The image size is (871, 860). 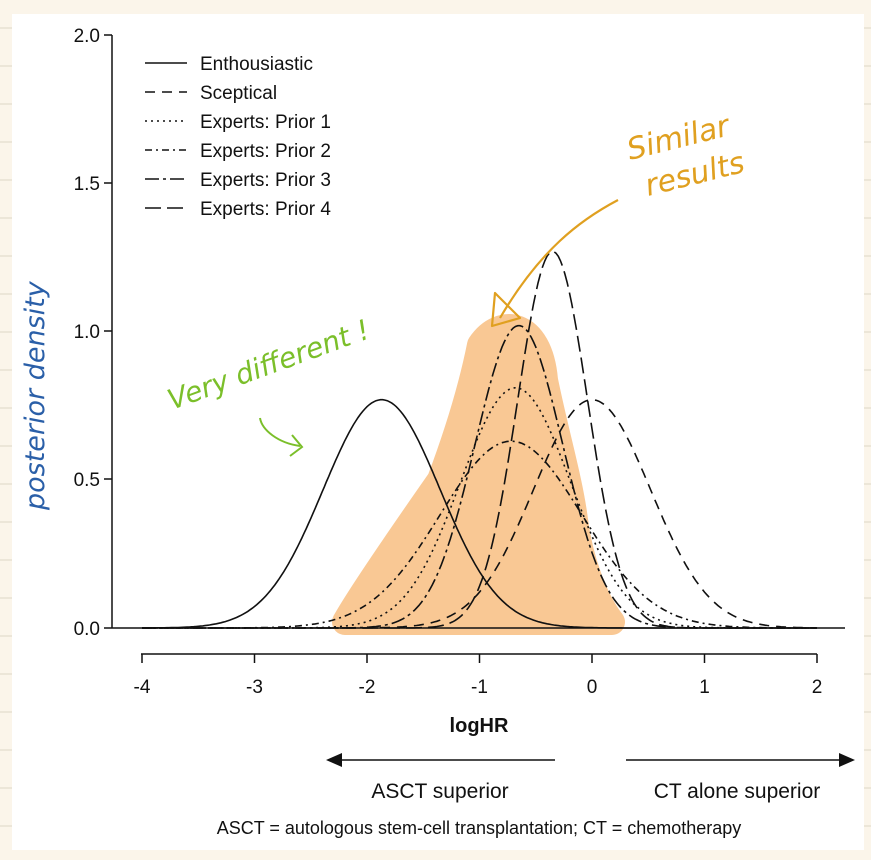 I want to click on x-tick-label: 0, so click(x=592, y=687).